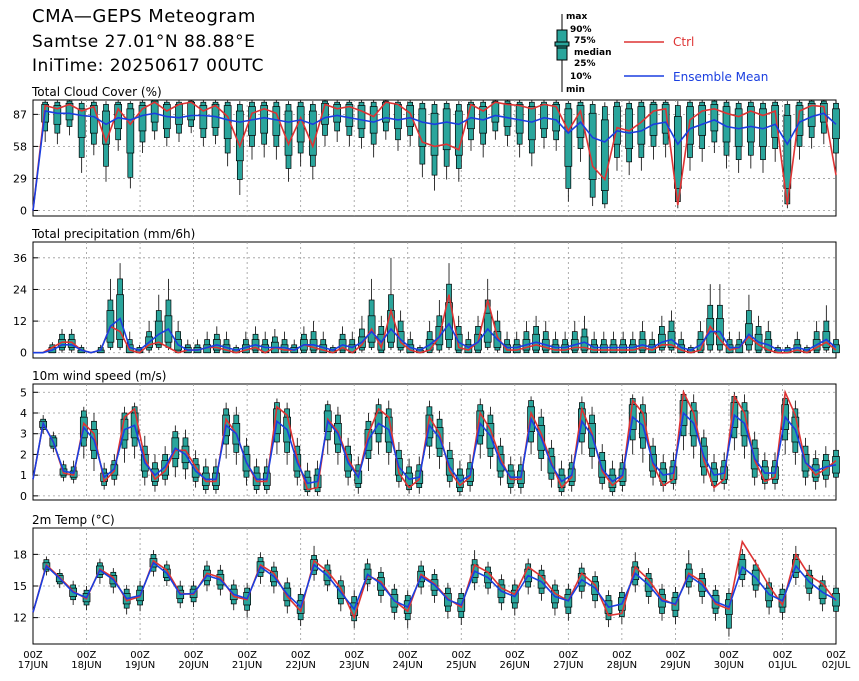 Image resolution: width=859 pixels, height=681 pixels. What do you see at coordinates (720, 77) in the screenshot?
I see `legend-mean-label: Ensemble Mean` at bounding box center [720, 77].